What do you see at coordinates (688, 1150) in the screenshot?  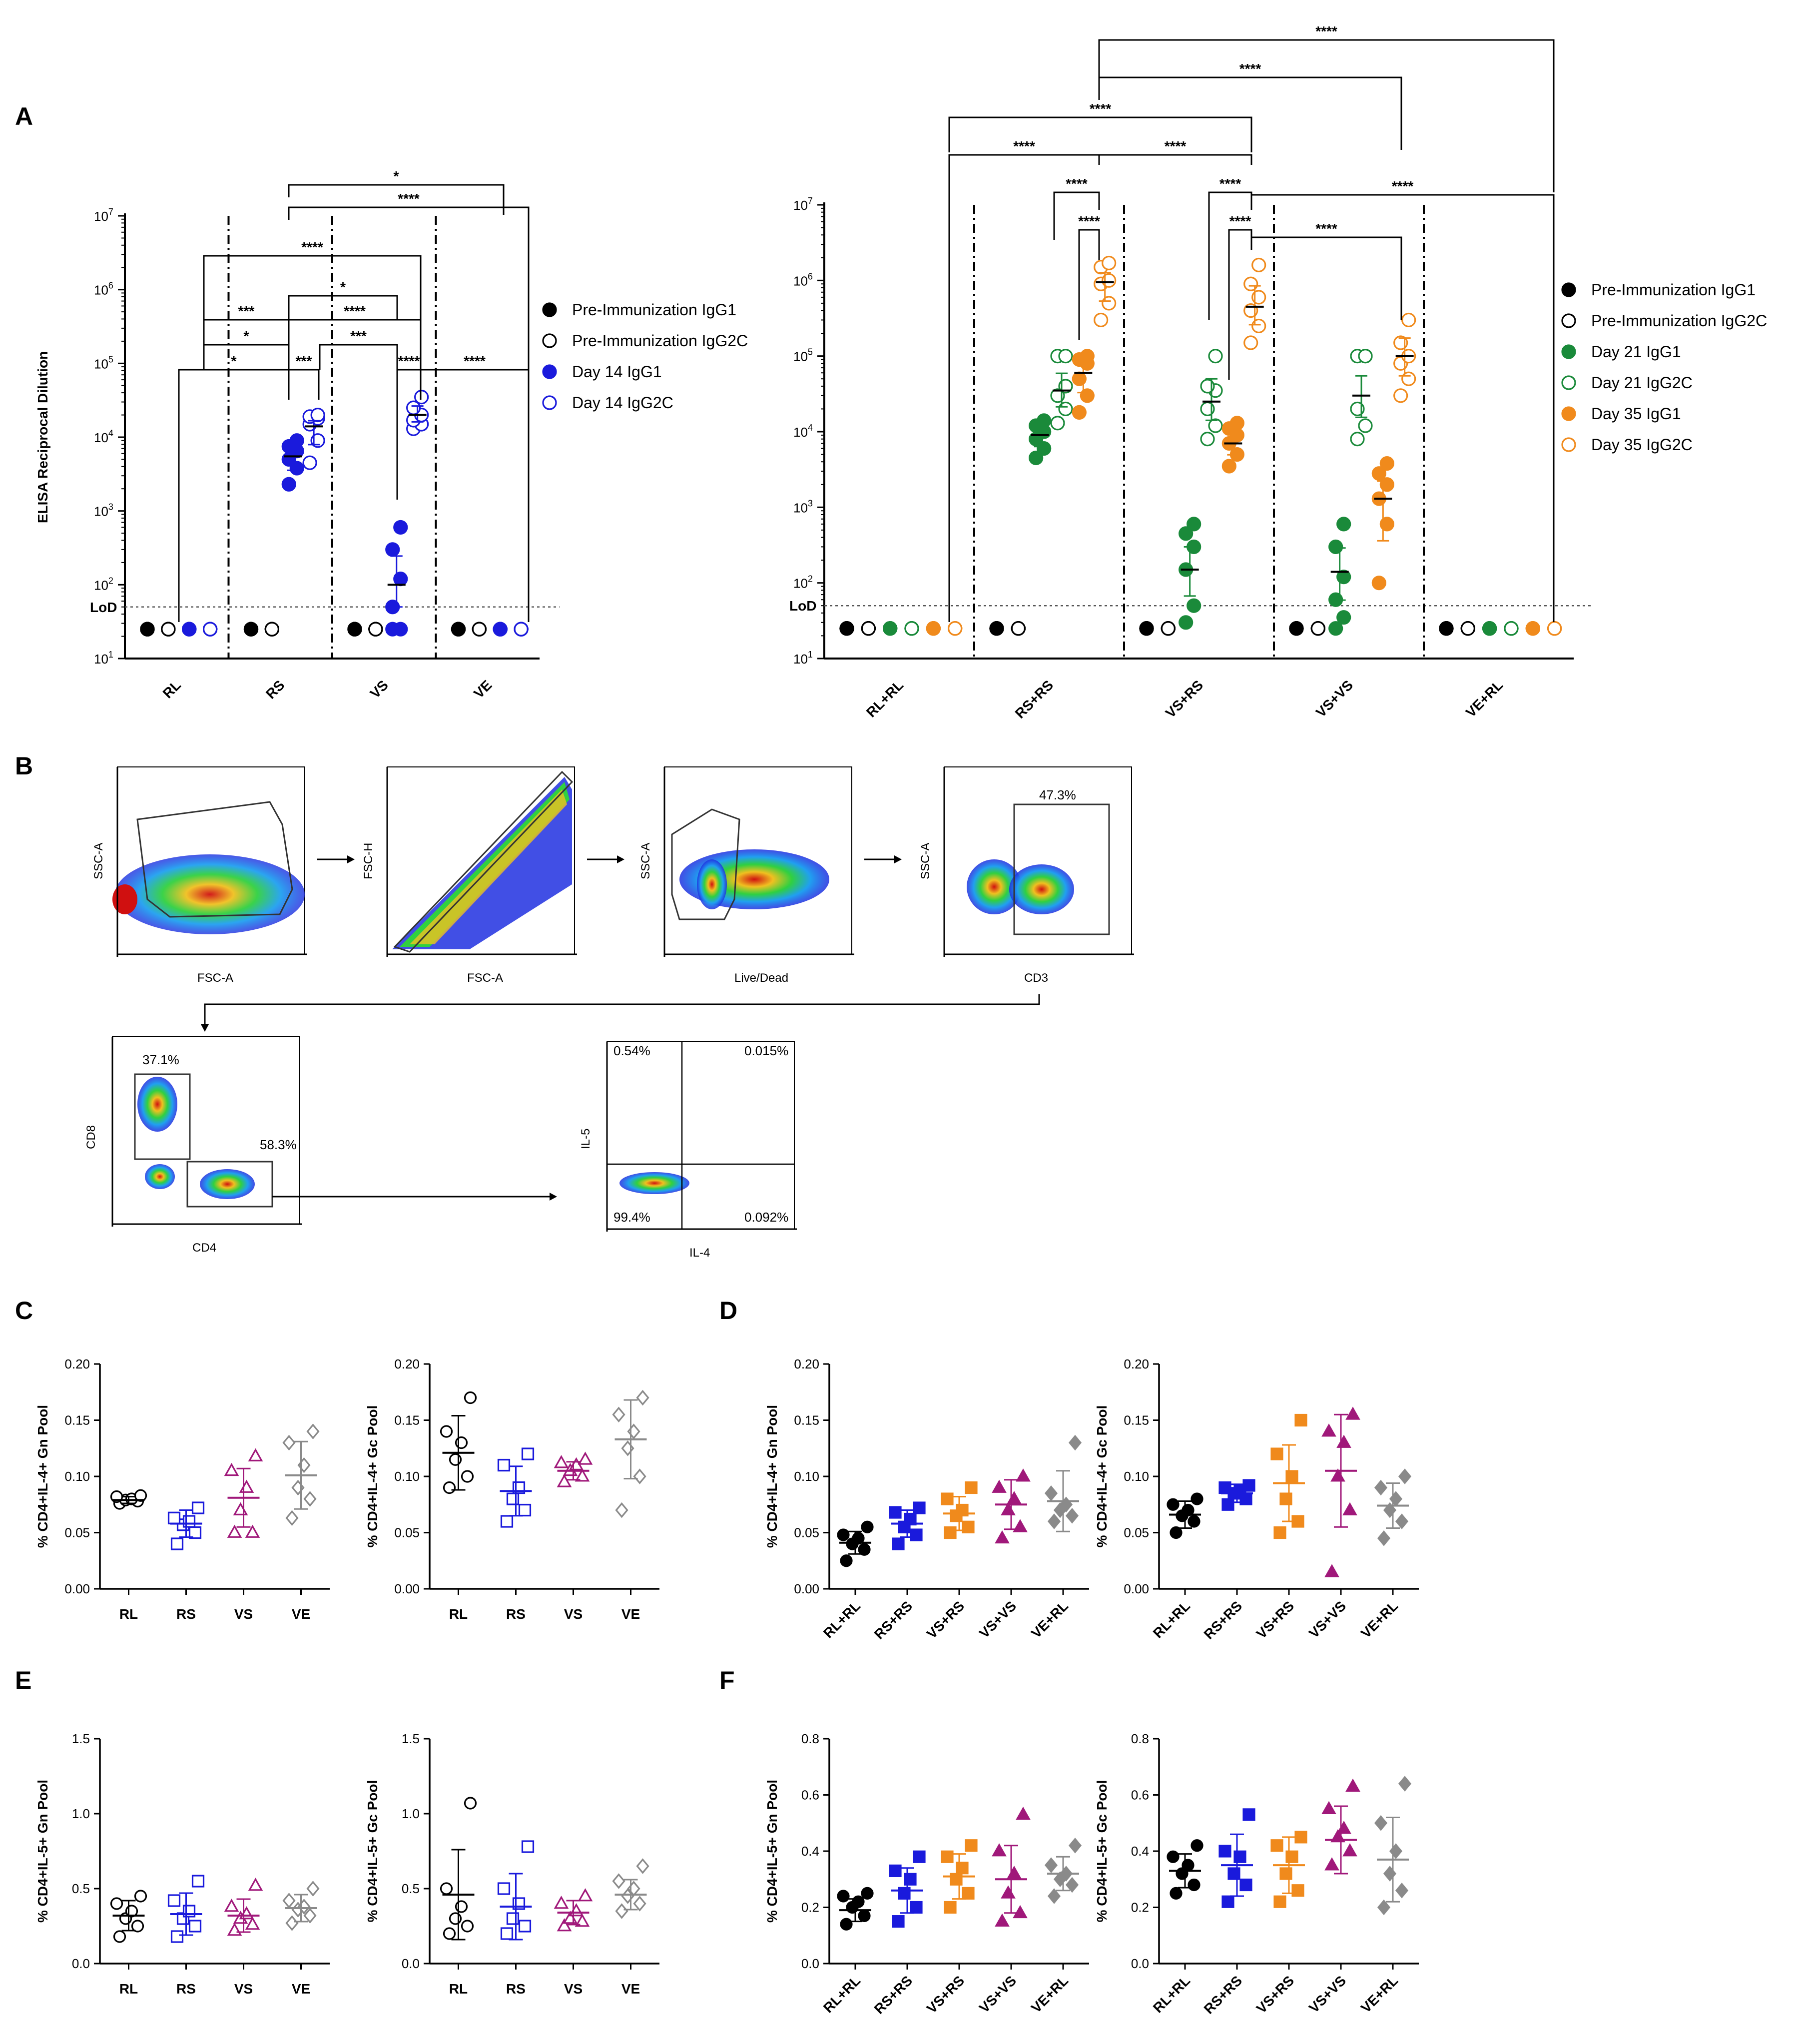 I see `facs-plot-6: 0.54% 0.015% 99.4% 0.092% IL-4 IL-5` at bounding box center [688, 1150].